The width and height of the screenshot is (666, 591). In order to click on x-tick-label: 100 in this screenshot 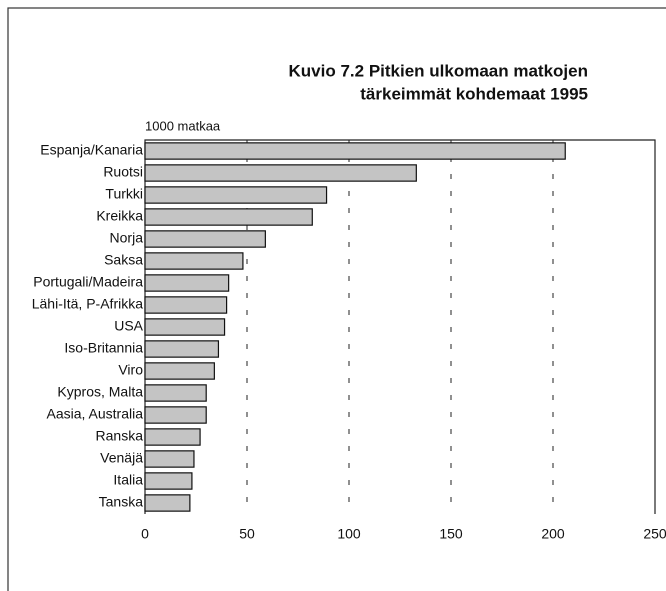, I will do `click(349, 534)`.